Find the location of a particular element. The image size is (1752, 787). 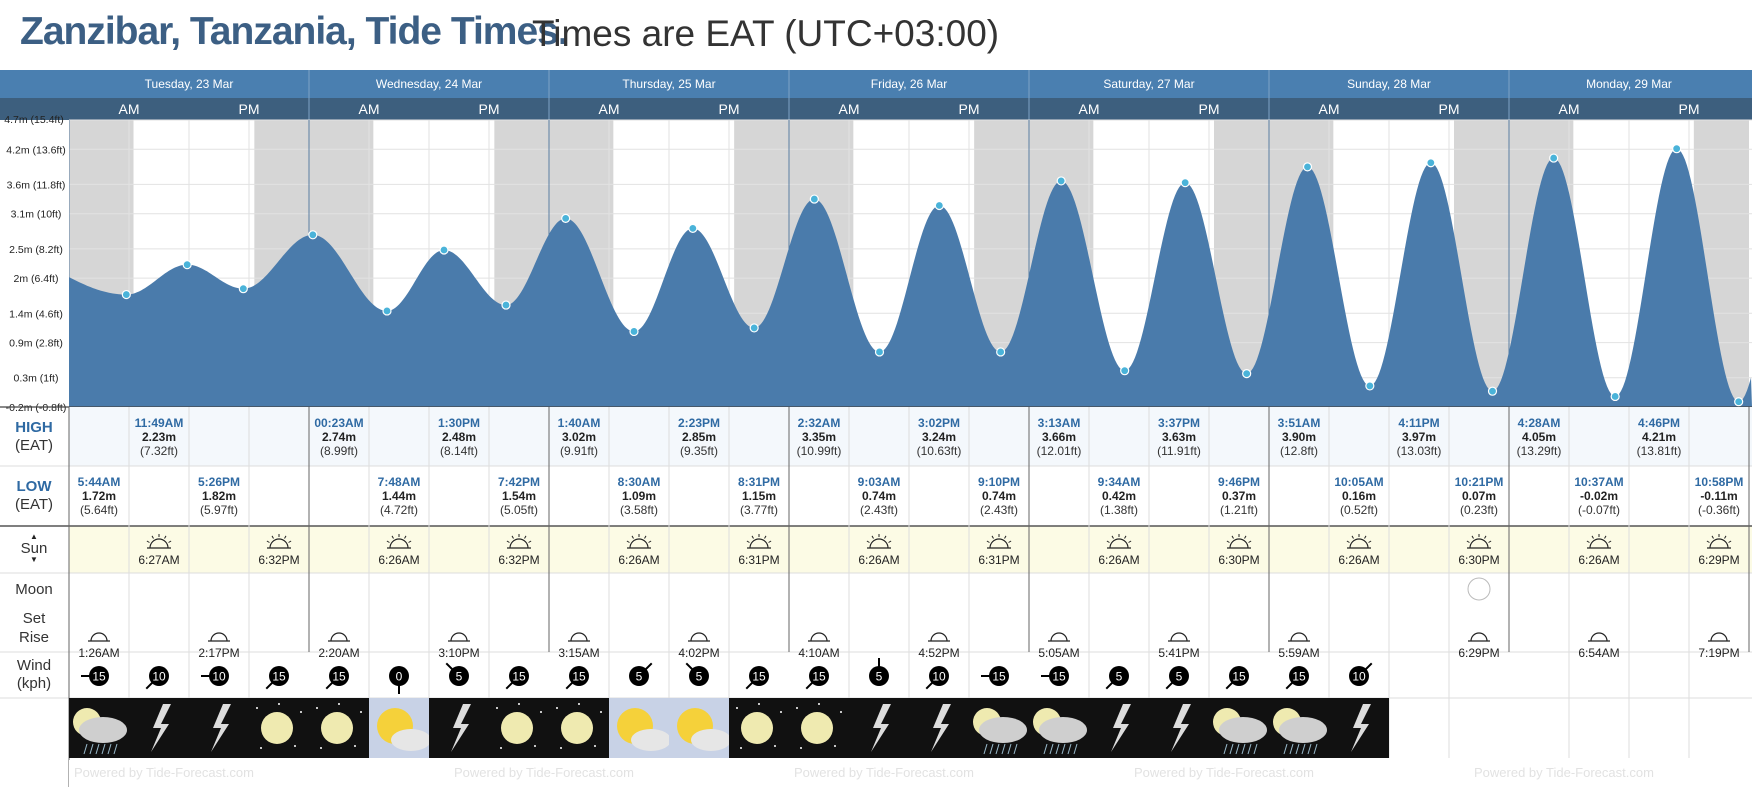

high-tide-cell-m: 2.74m is located at coordinates (339, 437).